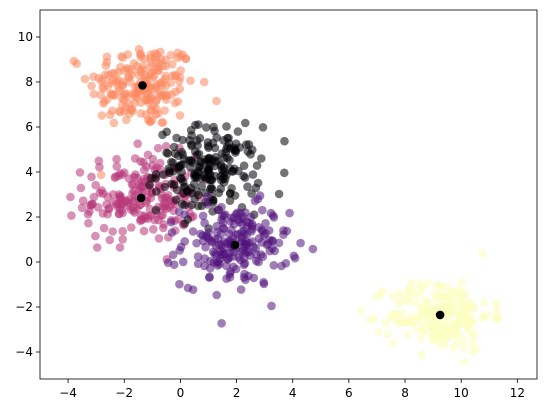  Describe the element at coordinates (181, 393) in the screenshot. I see `x-tick-label: 0` at that location.